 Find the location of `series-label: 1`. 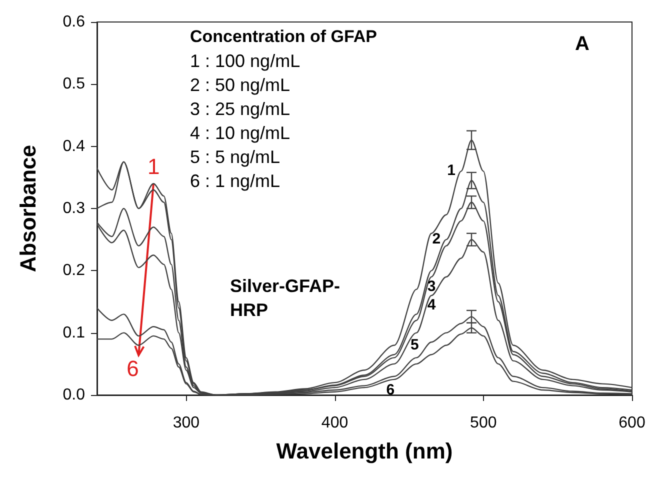

series-label: 1 is located at coordinates (451, 171).